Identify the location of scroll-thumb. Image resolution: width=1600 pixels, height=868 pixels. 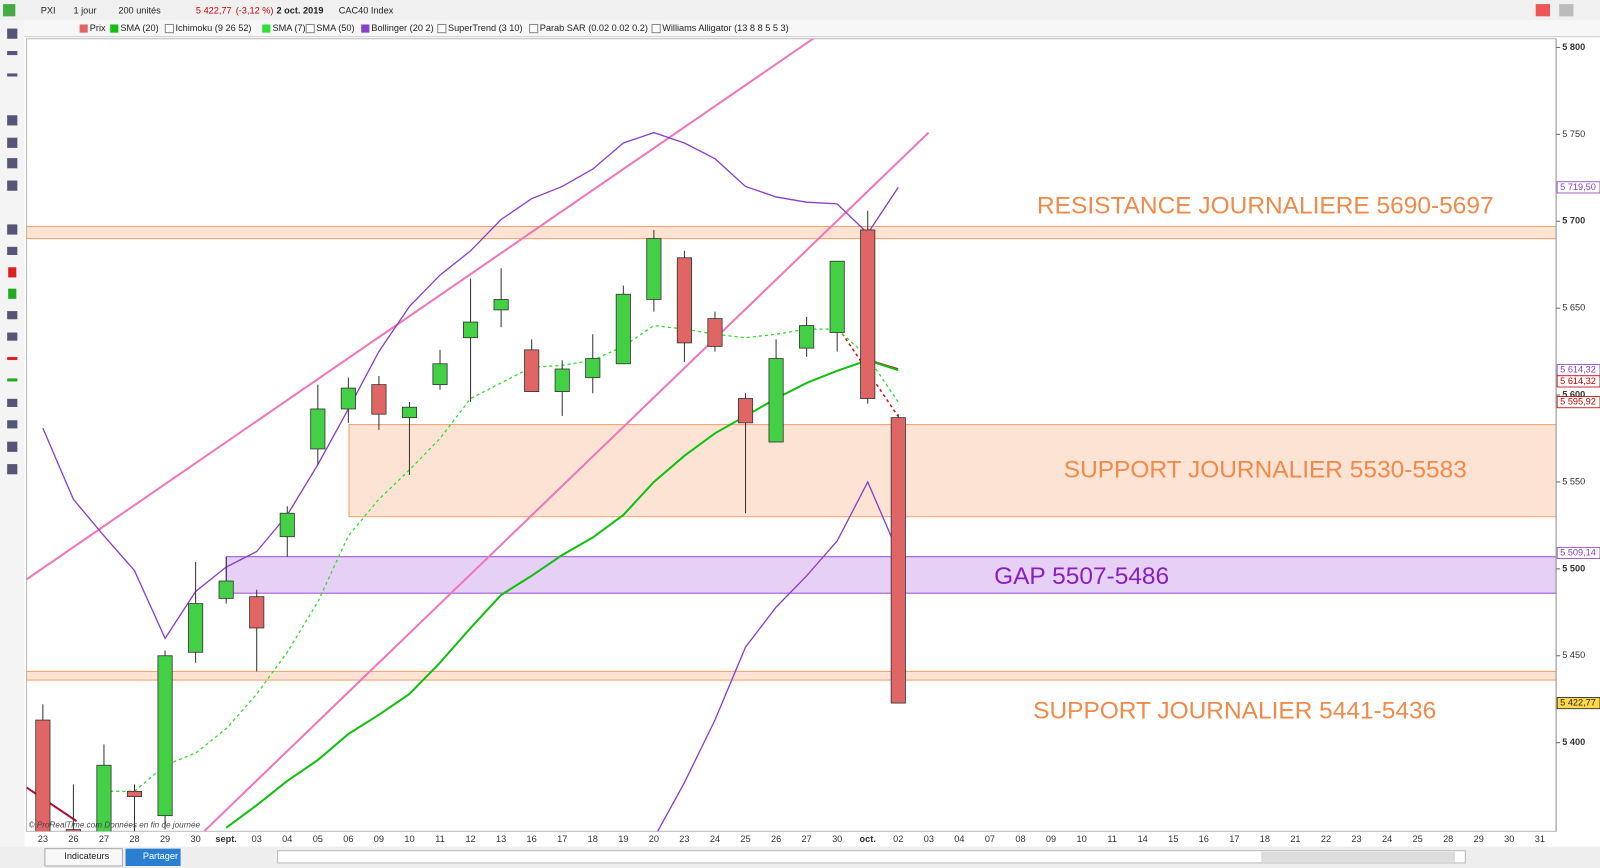
(1358, 856).